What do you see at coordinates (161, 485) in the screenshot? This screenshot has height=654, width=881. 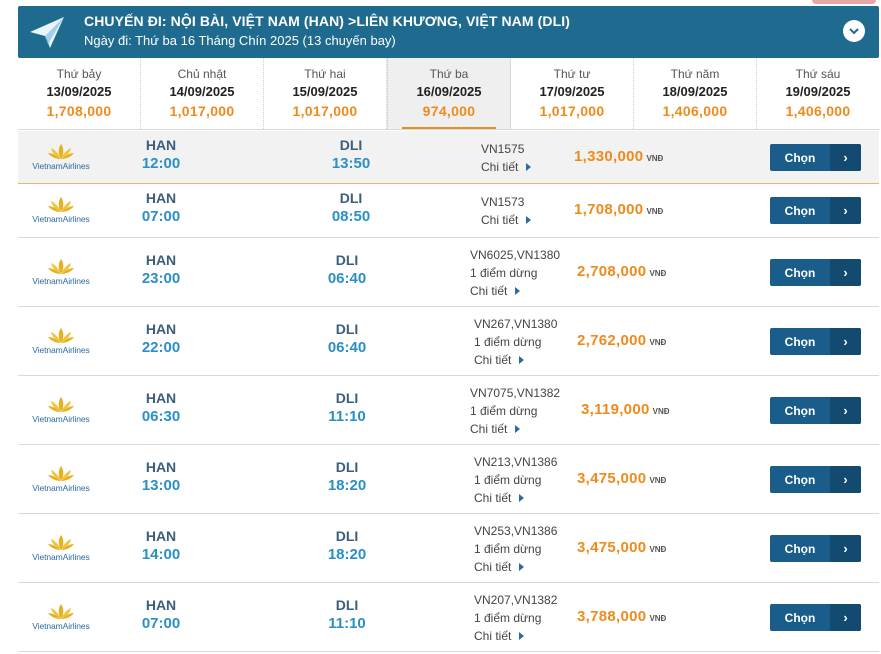 I see `departure-time: 13:00` at bounding box center [161, 485].